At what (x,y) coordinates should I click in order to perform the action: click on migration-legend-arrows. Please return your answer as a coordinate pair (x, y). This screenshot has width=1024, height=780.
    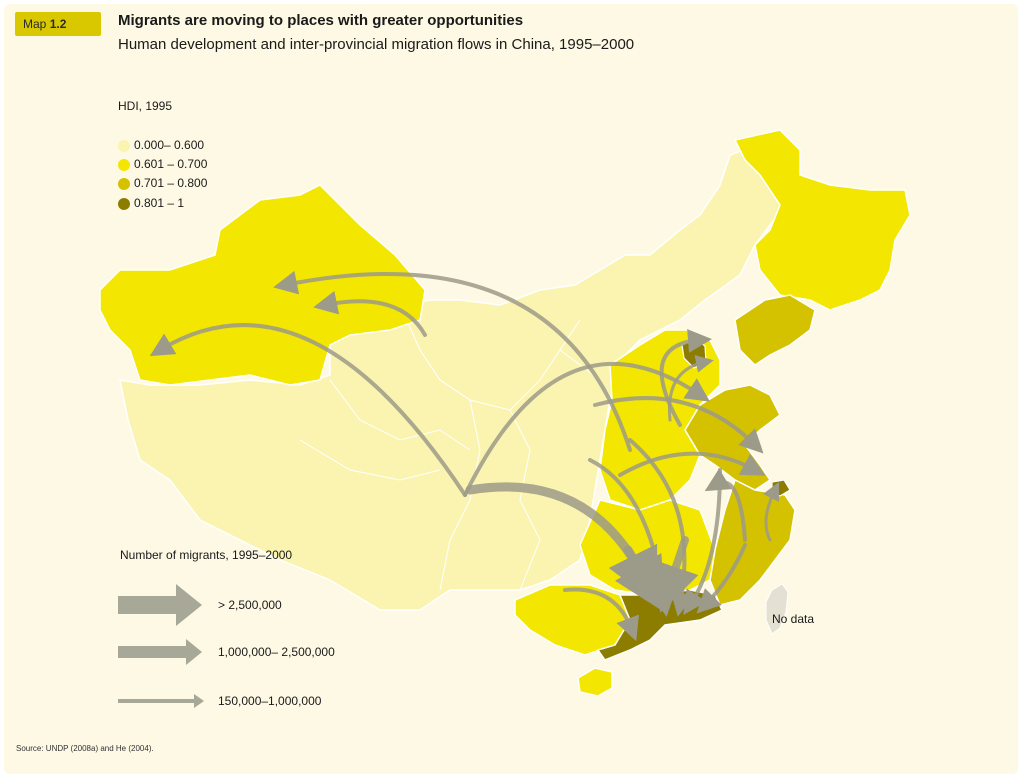
    Looking at the image, I should click on (161, 646).